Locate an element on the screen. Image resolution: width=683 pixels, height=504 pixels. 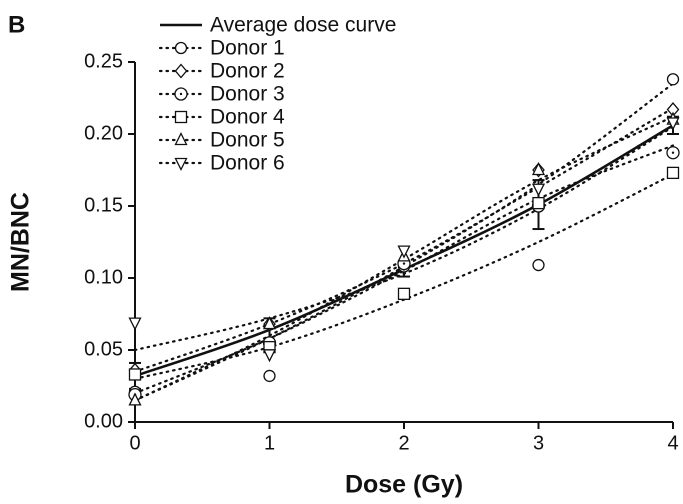
legend-label: Donor 3 is located at coordinates (247, 94).